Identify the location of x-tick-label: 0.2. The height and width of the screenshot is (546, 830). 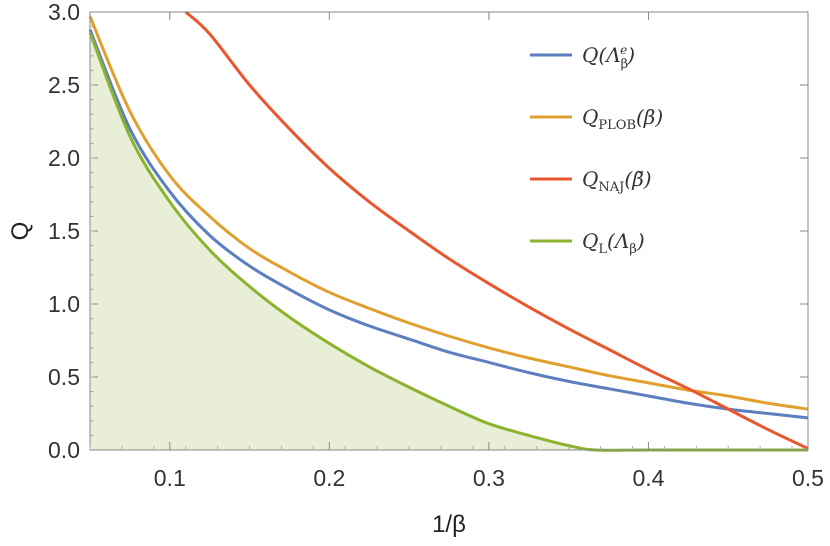
(329, 478).